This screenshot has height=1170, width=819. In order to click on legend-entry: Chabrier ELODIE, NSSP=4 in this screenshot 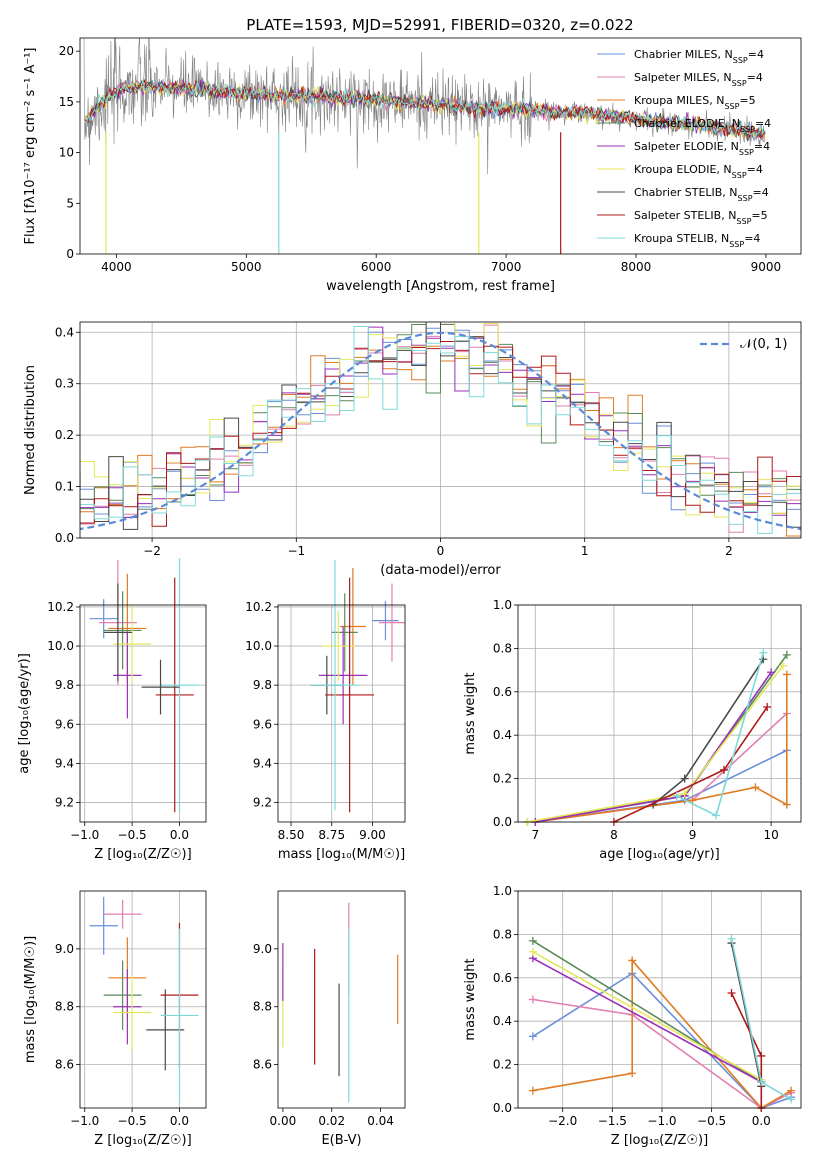, I will do `click(702, 125)`.